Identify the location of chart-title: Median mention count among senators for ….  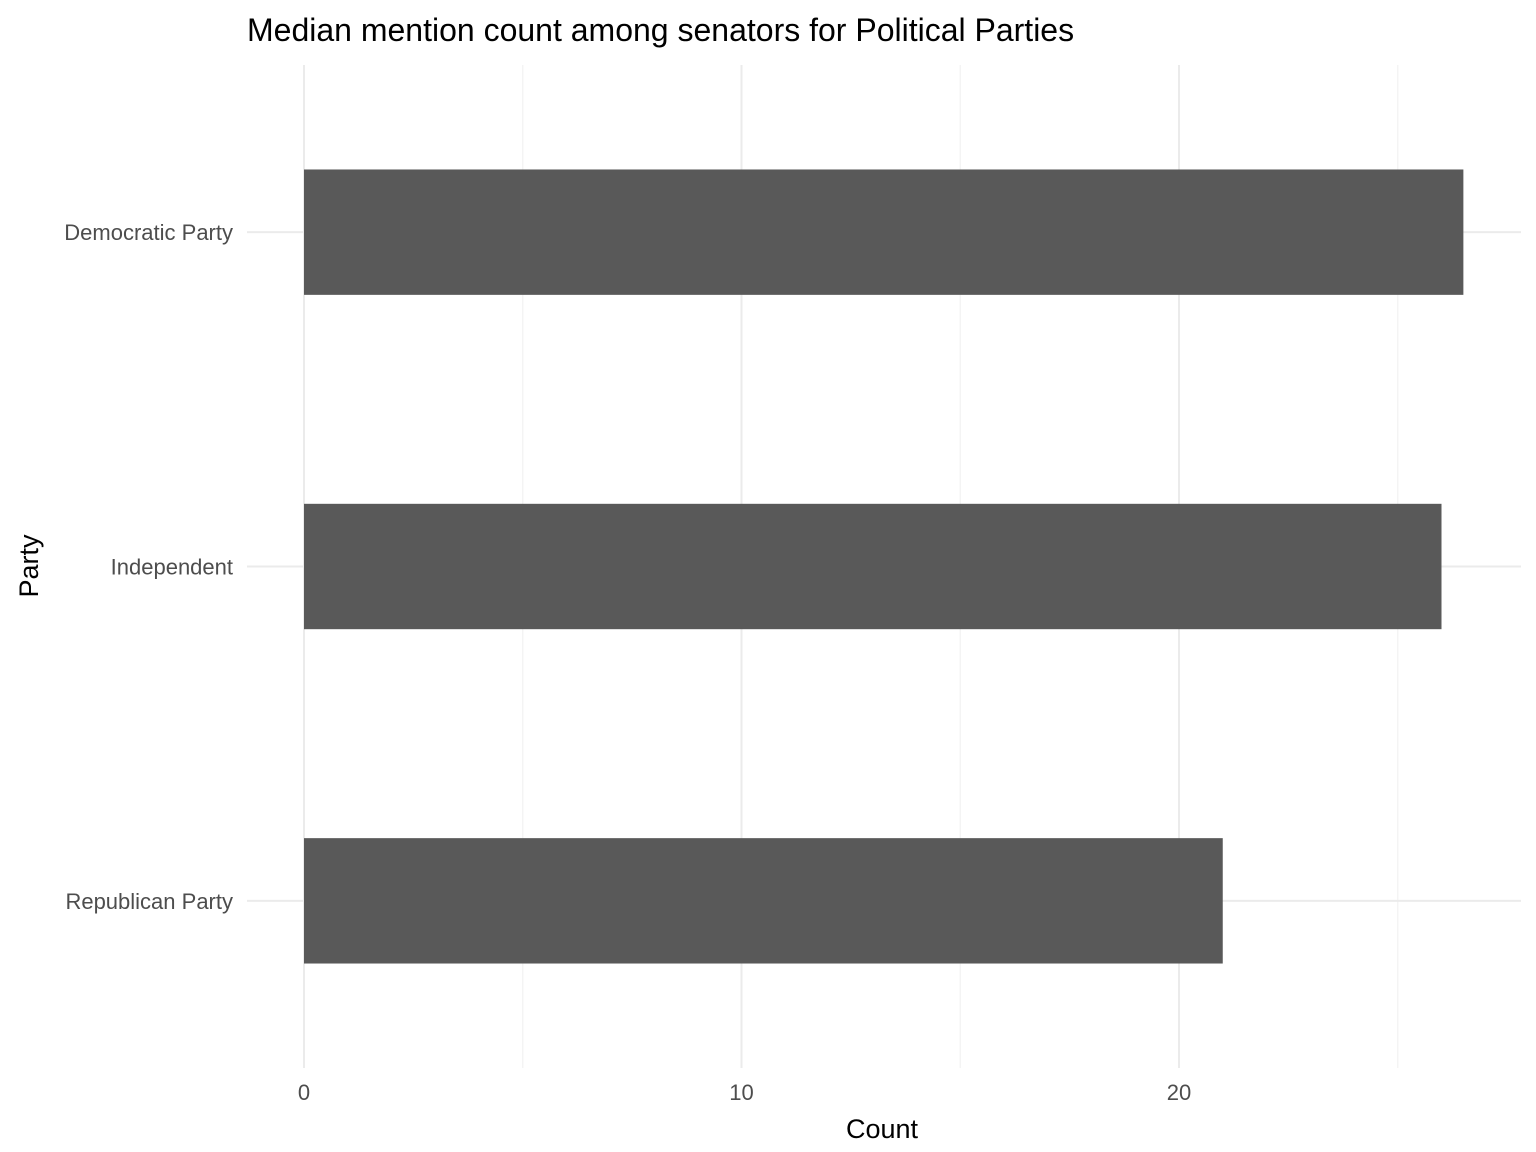
(660, 30).